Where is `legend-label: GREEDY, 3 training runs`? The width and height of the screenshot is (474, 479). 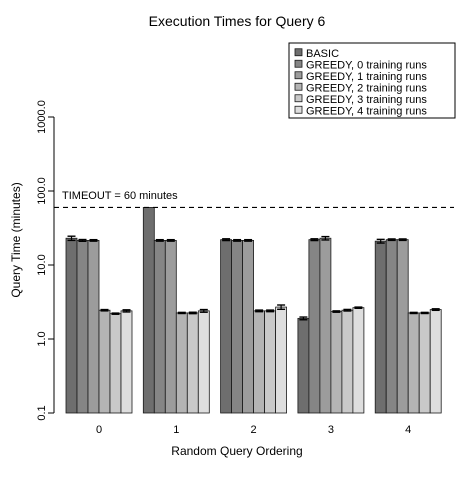
legend-label: GREEDY, 3 training runs is located at coordinates (366, 100).